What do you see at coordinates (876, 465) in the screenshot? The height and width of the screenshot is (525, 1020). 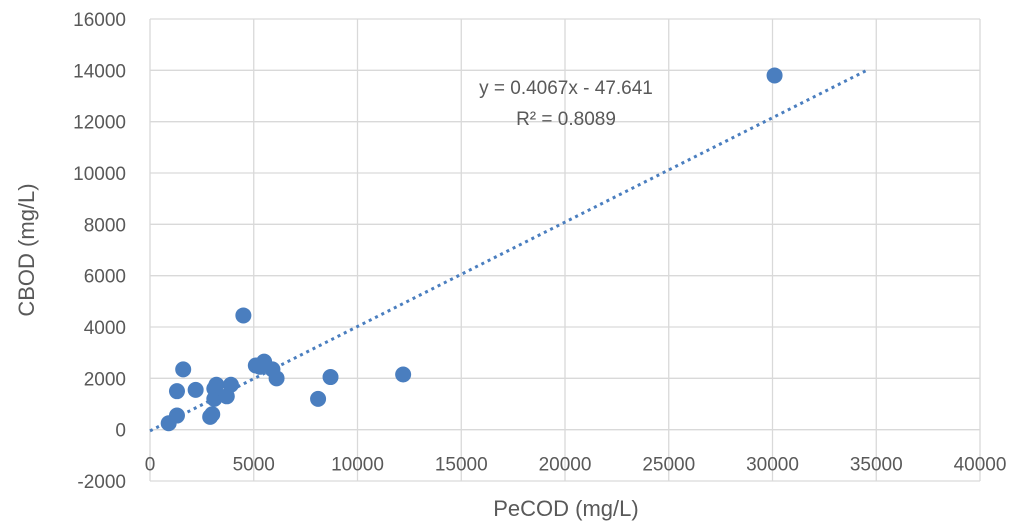 I see `x-tick-label: 35000` at bounding box center [876, 465].